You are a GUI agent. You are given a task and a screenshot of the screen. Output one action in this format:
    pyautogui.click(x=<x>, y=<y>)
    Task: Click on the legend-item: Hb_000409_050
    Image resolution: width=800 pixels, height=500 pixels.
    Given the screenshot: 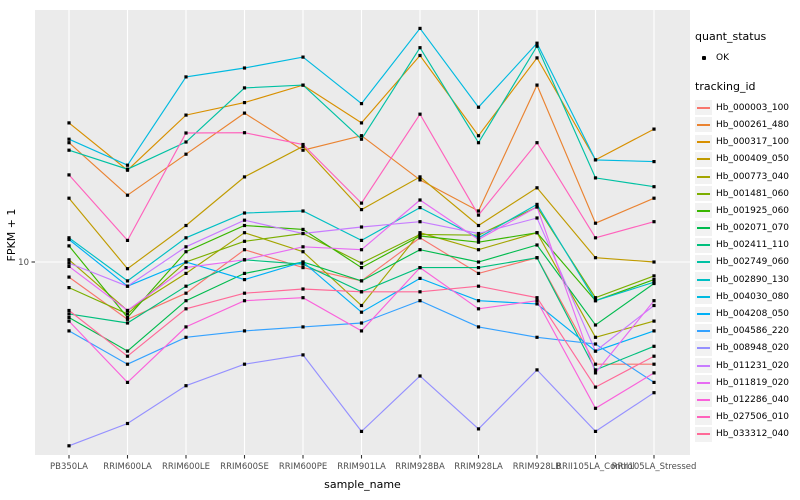 What is the action you would take?
    pyautogui.click(x=747, y=159)
    